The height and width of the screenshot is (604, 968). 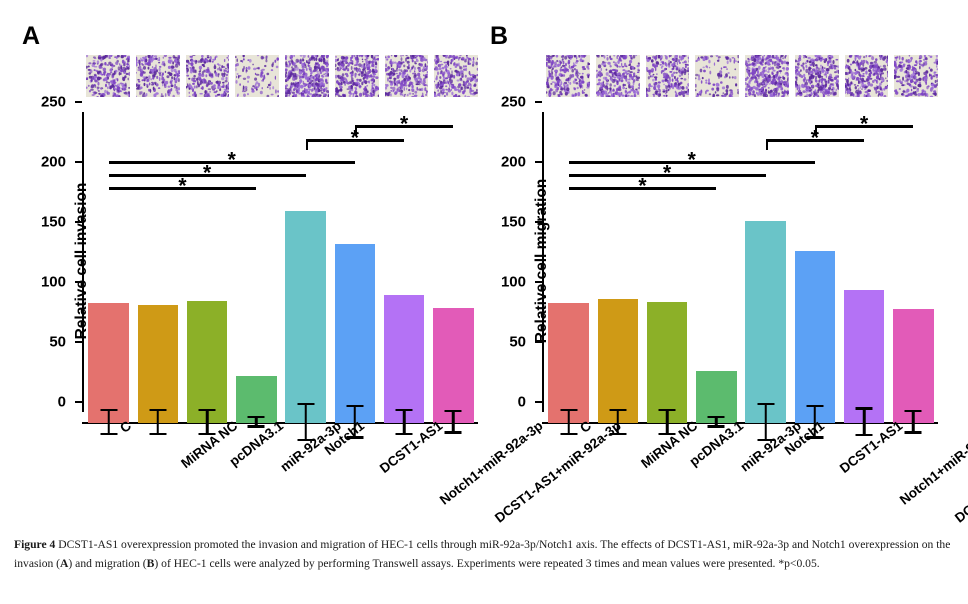 What do you see at coordinates (932, 463) in the screenshot?
I see `x-tick-label: Notch1+miR-92a-3p` at bounding box center [932, 463].